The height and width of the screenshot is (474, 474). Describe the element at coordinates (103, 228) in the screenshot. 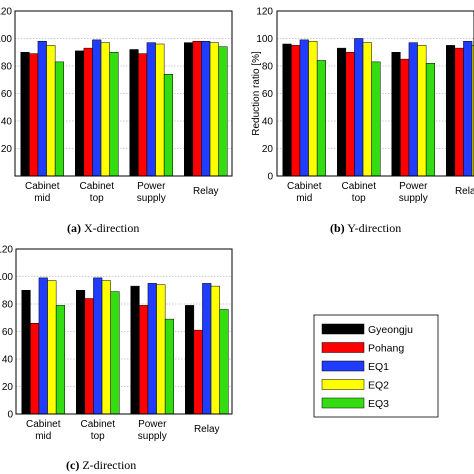

I see `caption-a: (a) X-direction` at that location.